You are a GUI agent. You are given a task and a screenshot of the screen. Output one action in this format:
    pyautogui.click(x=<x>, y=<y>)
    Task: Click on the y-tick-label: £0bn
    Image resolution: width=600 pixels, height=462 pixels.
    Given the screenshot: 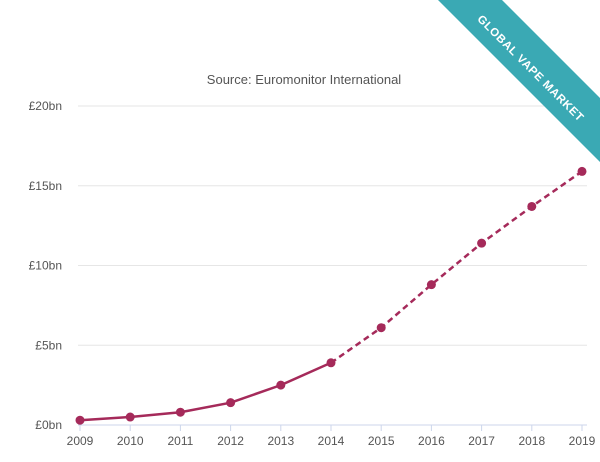 What is the action you would take?
    pyautogui.click(x=48, y=425)
    